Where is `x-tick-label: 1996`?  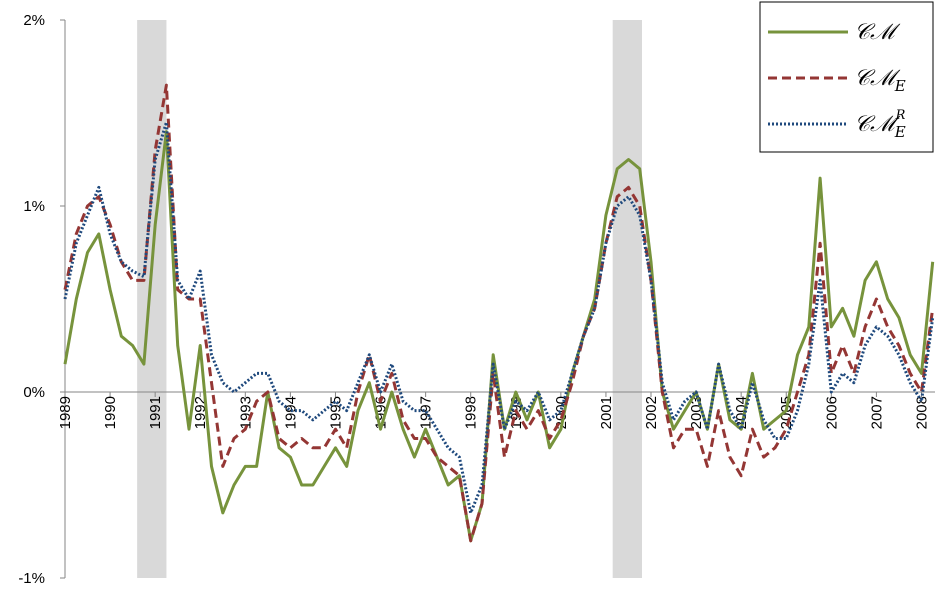
x-tick-label: 1996 is located at coordinates (381, 412).